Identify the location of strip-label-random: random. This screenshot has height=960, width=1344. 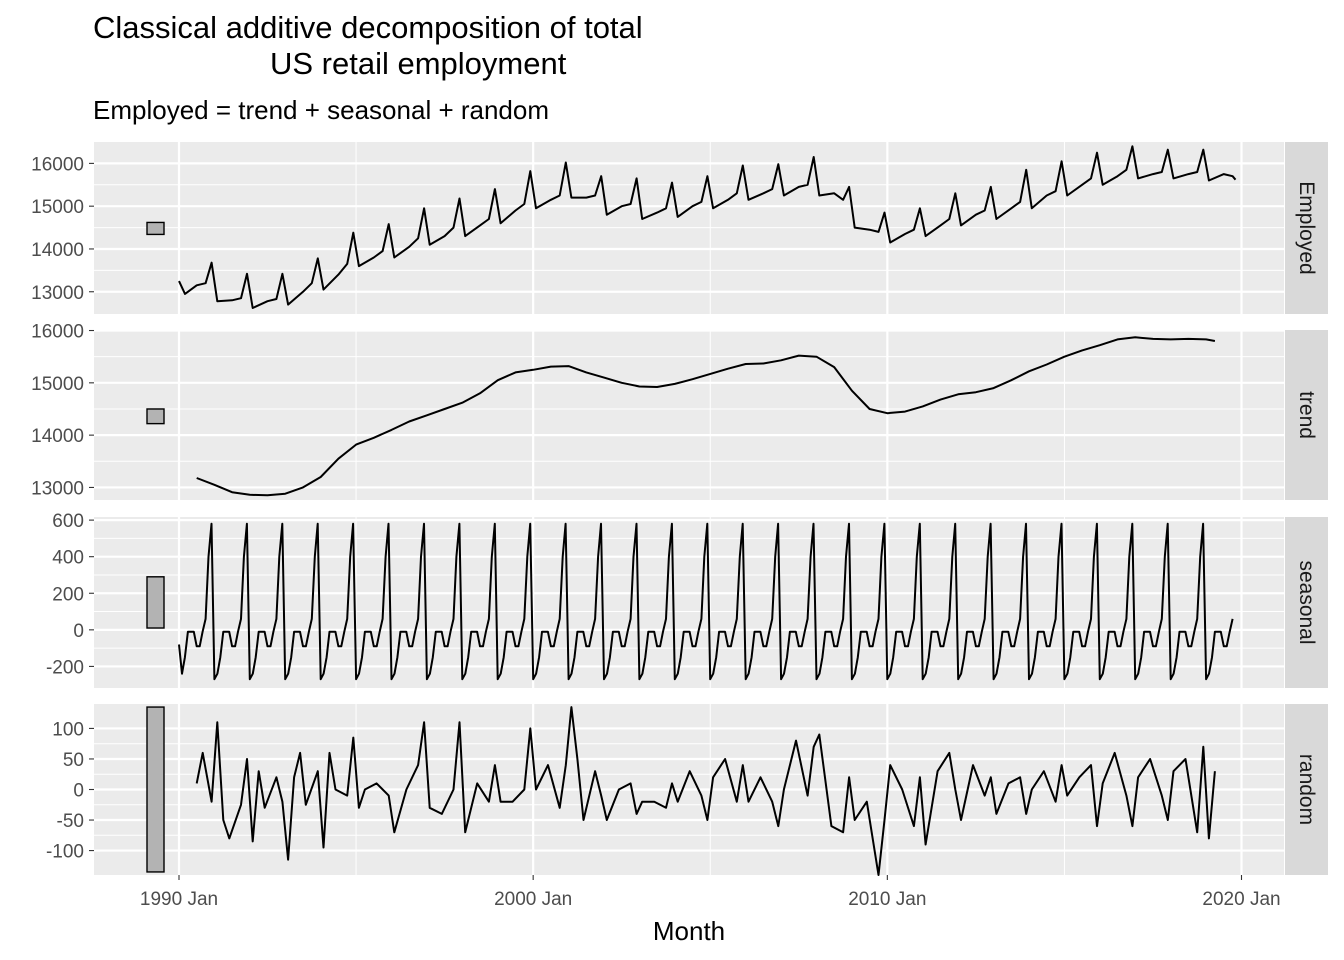
(1306, 789).